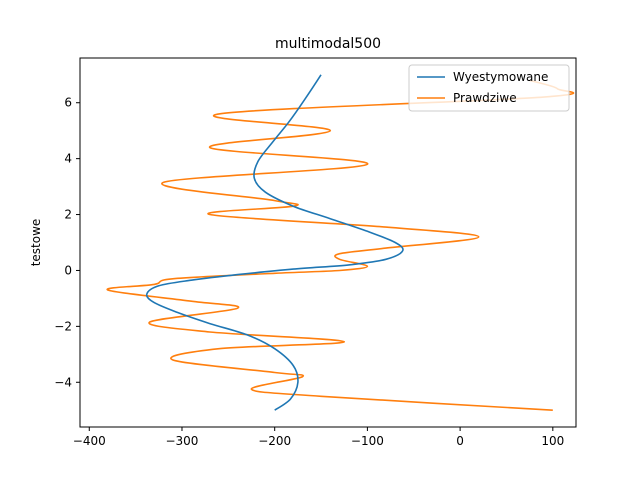 This screenshot has height=484, width=640. What do you see at coordinates (500, 77) in the screenshot?
I see `legend-label: Wyestymowane` at bounding box center [500, 77].